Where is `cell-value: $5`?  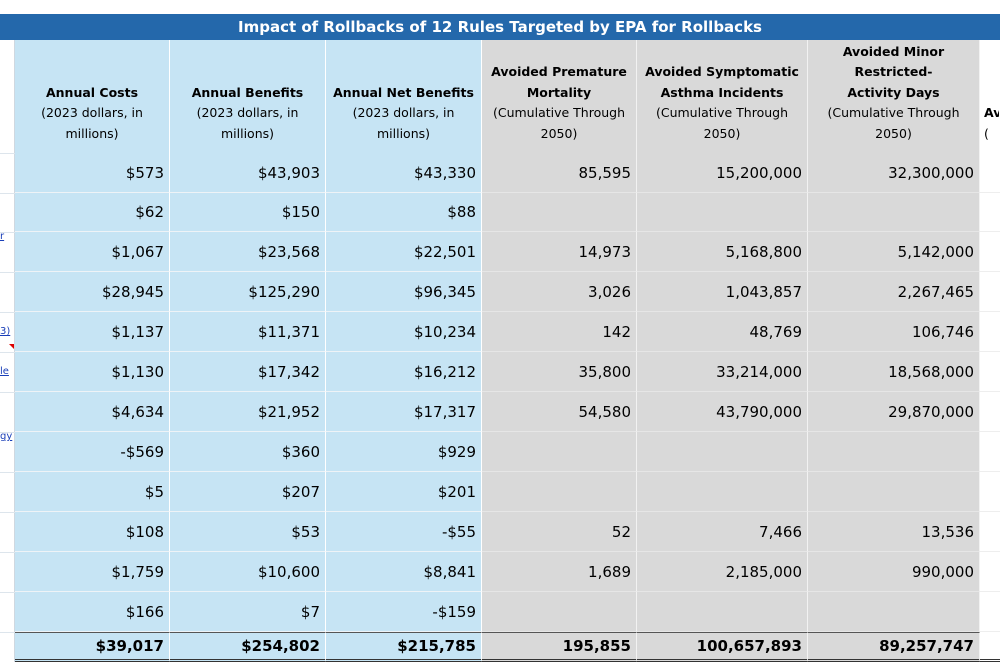 cell-value: $5 is located at coordinates (154, 491).